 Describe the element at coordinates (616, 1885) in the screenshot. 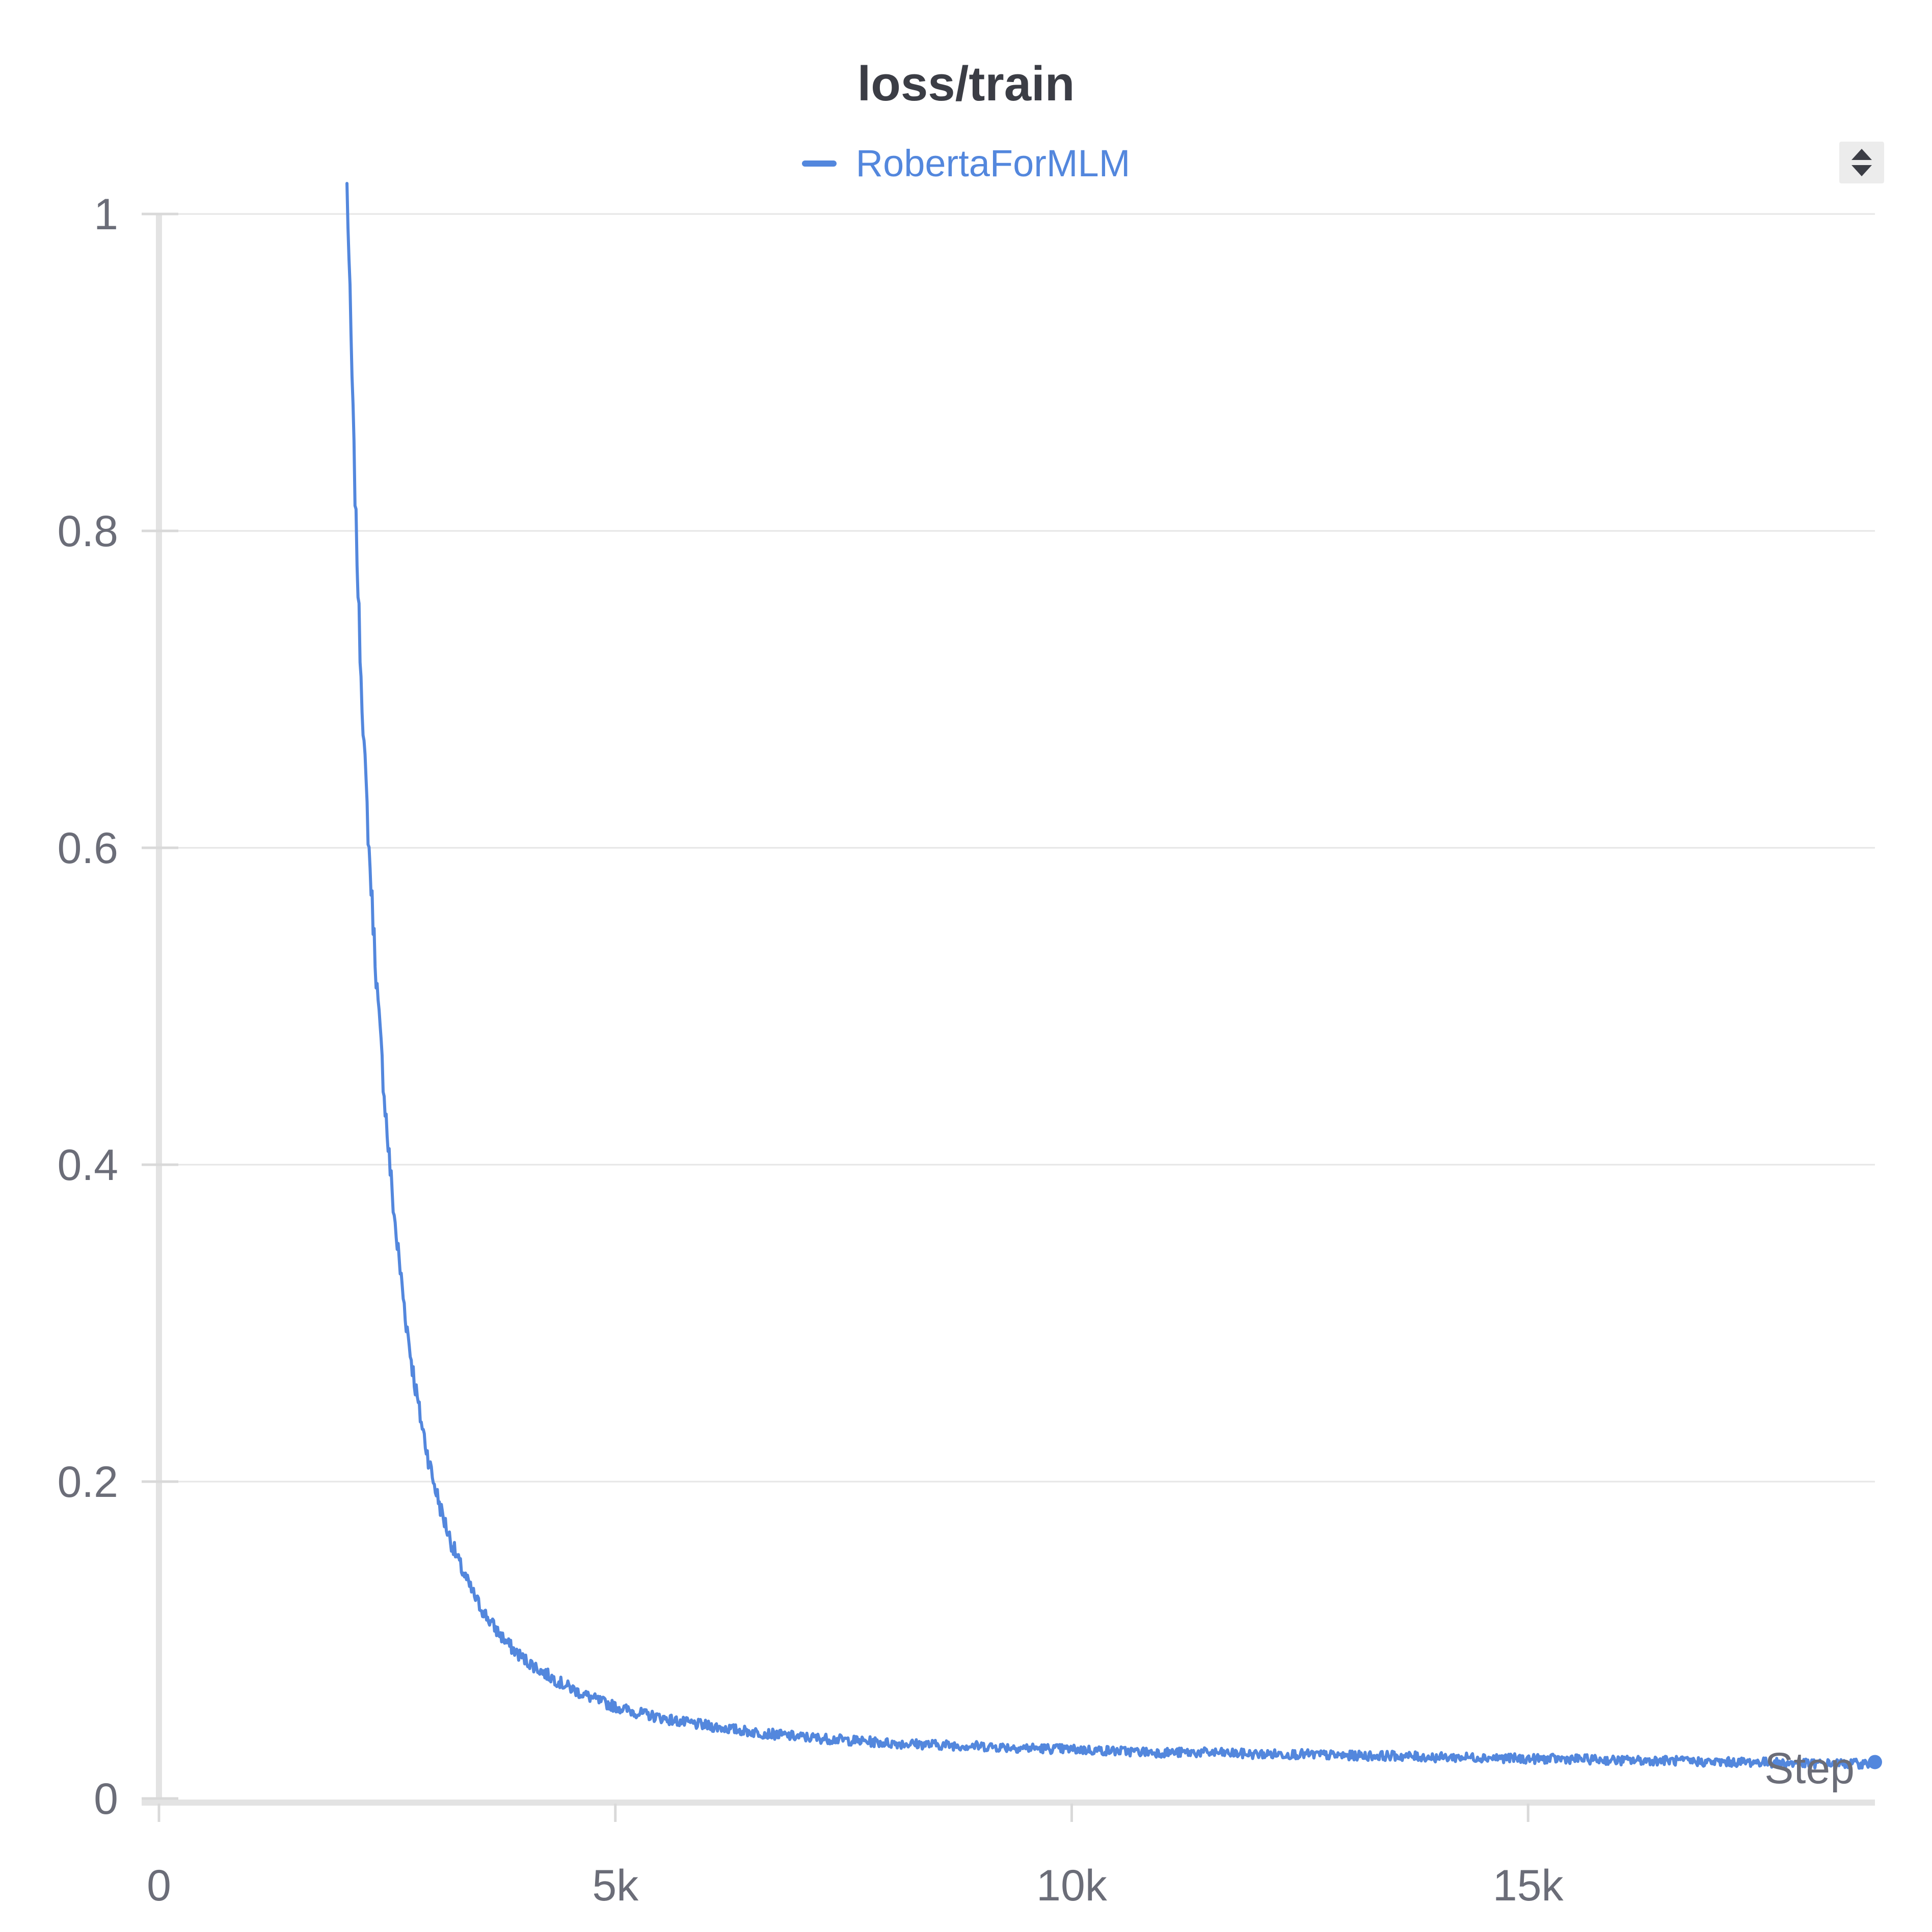

I see `x-tick-label: 5k` at that location.